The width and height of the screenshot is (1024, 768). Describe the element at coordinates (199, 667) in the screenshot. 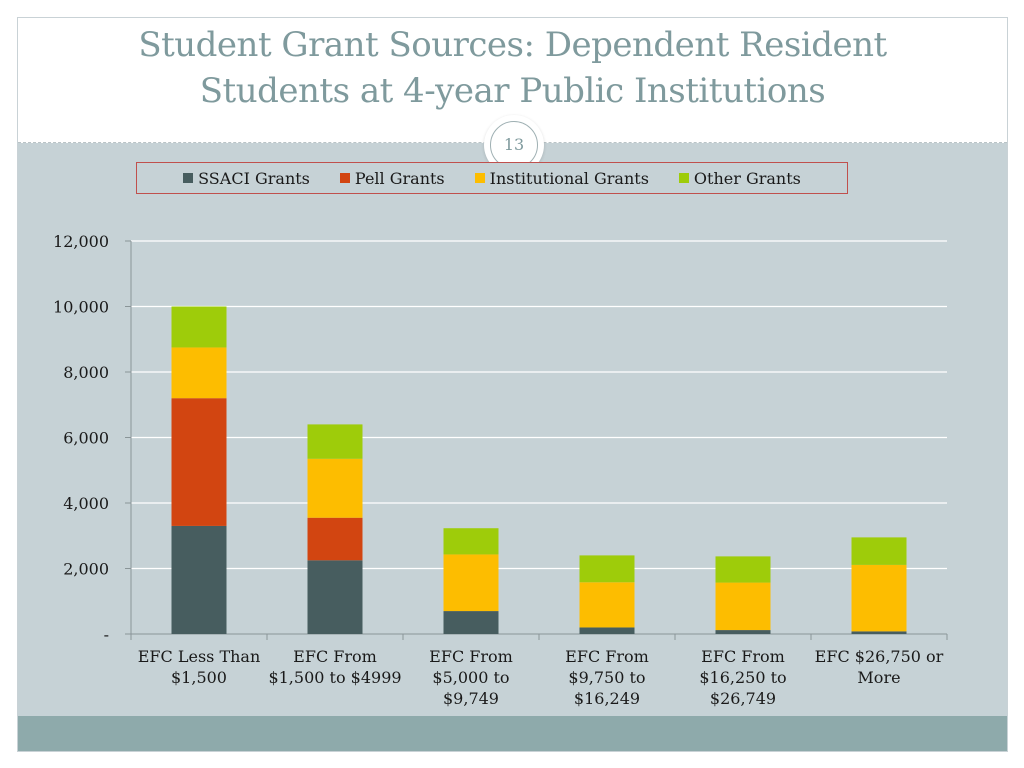

I see `x-tick-label: EFC Less Than $1,500` at that location.